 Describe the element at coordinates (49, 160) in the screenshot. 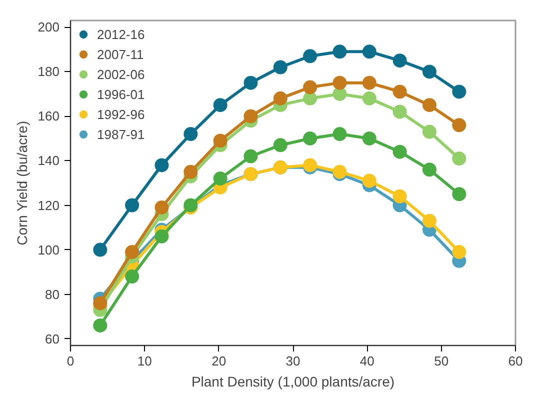

I see `y-tick-label: 140` at that location.